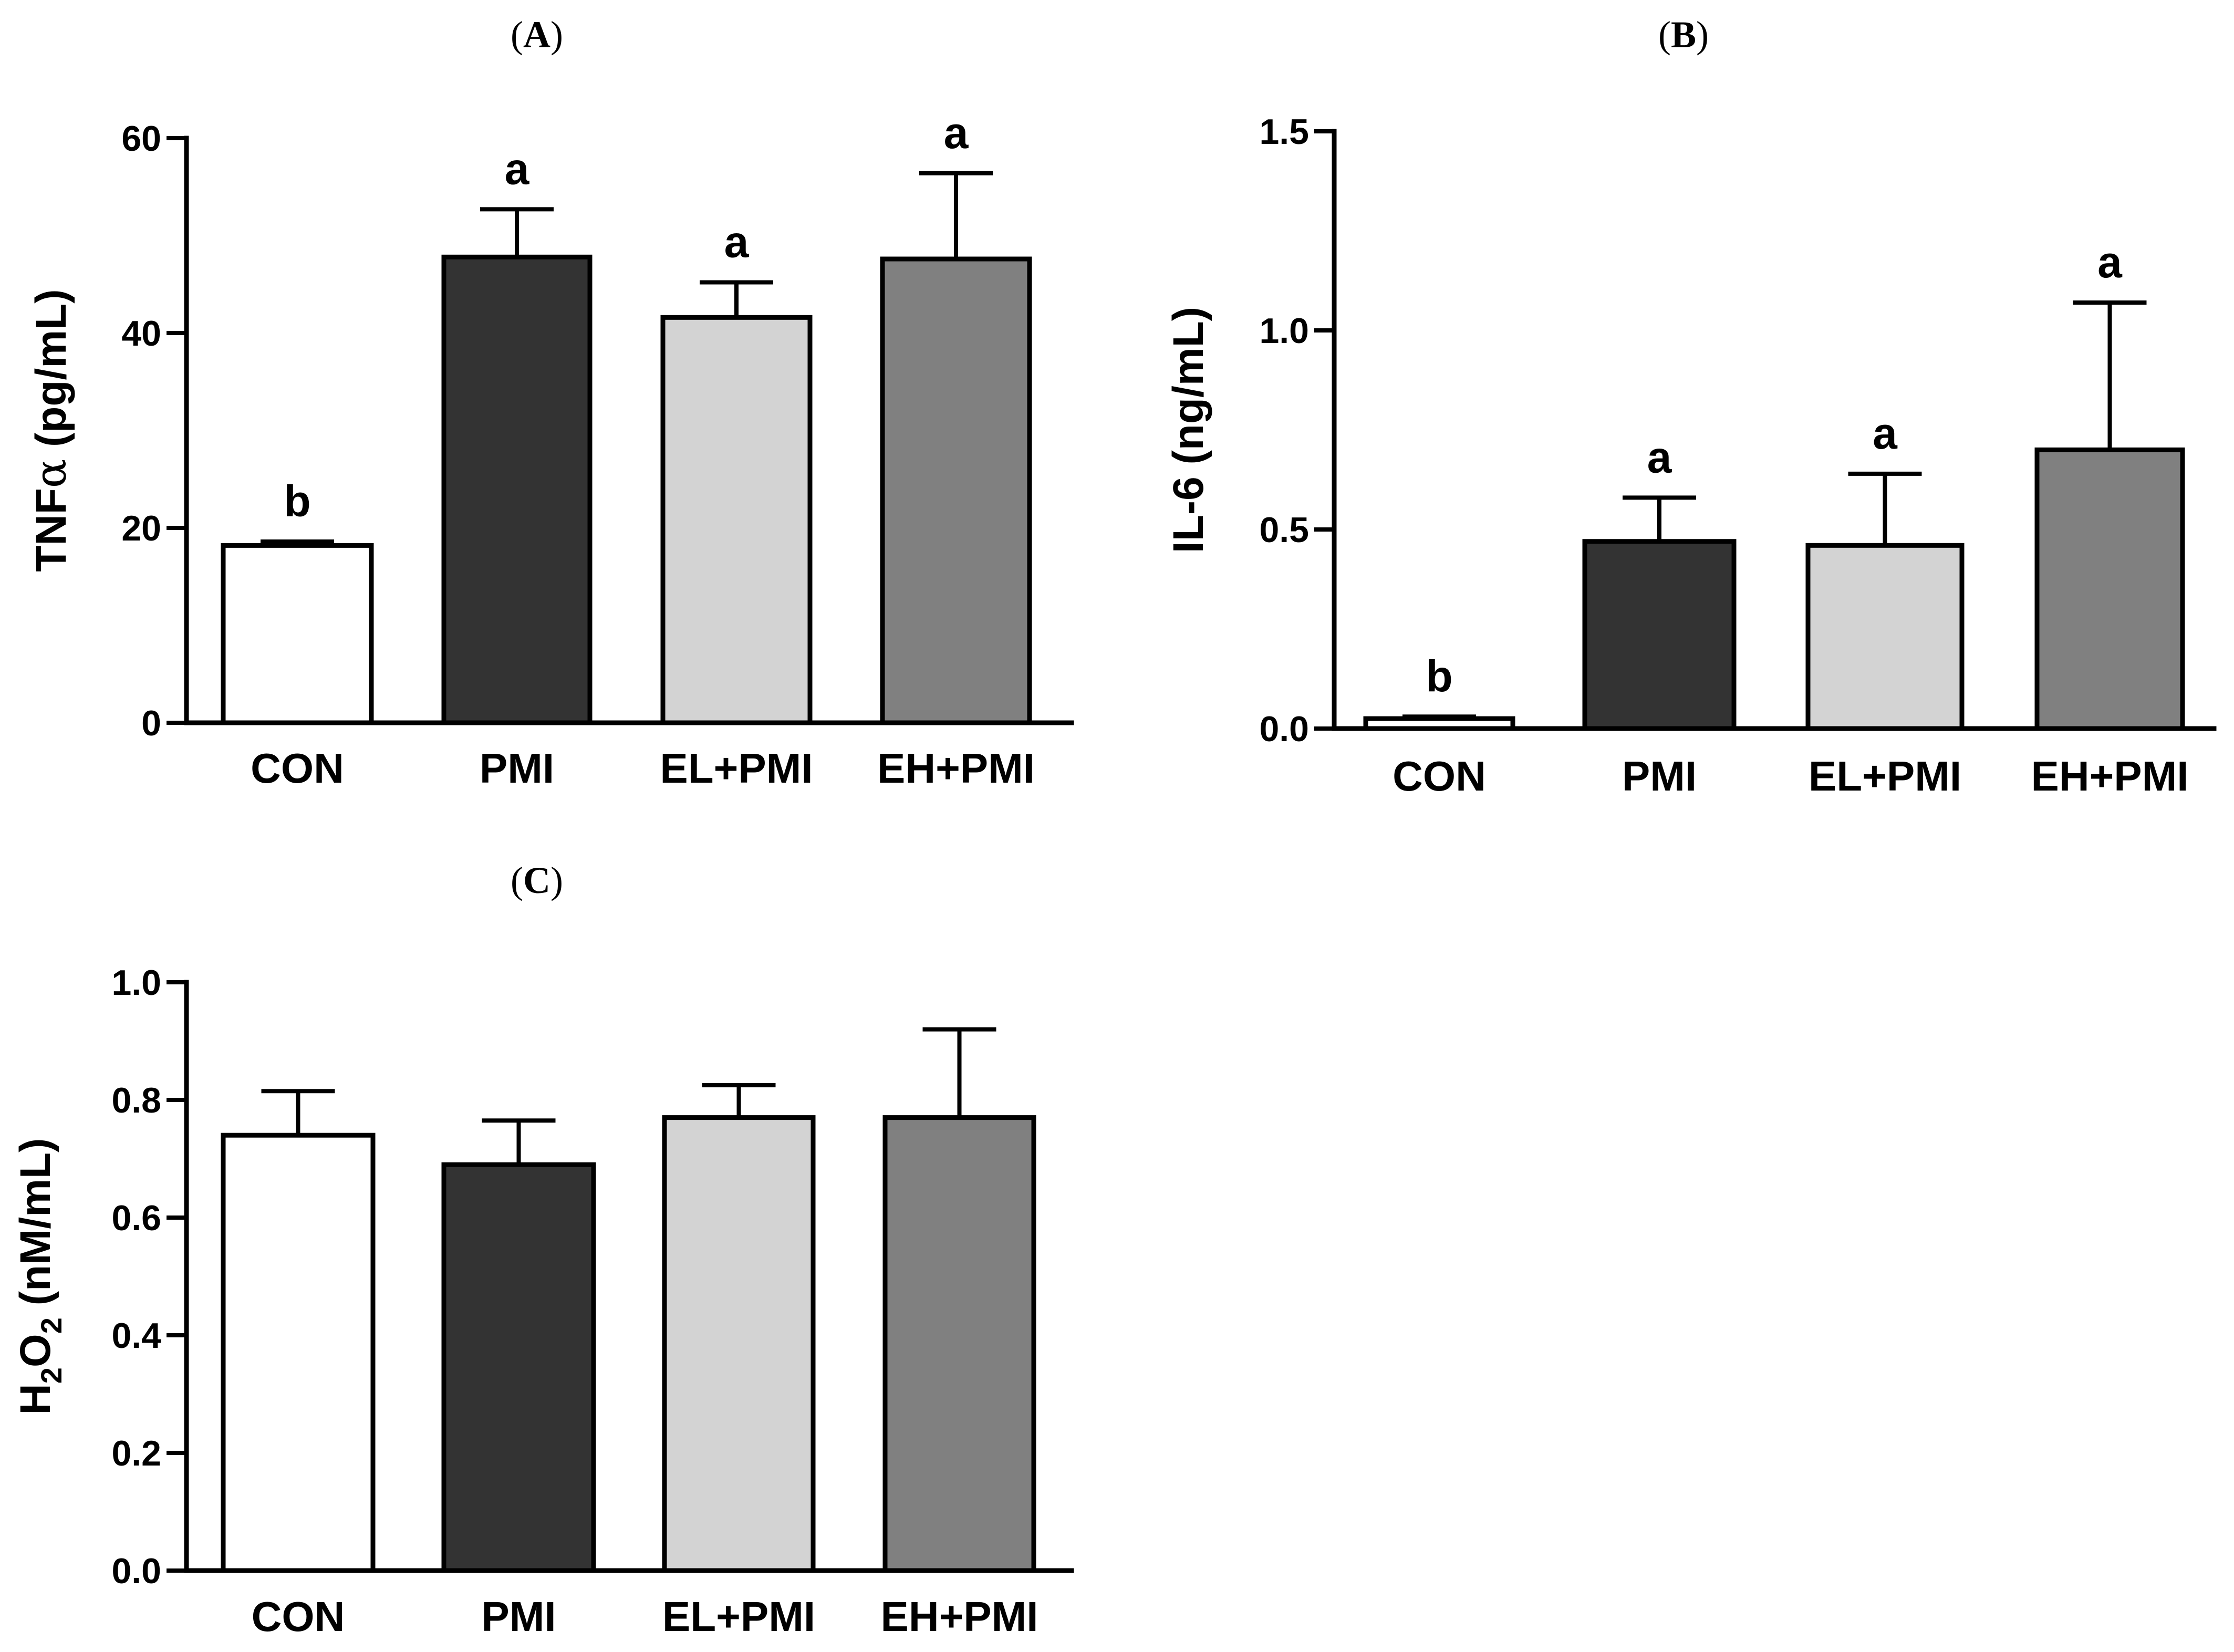 The height and width of the screenshot is (1652, 2234). Describe the element at coordinates (141, 139) in the screenshot. I see `y-tick-label: 60` at that location.